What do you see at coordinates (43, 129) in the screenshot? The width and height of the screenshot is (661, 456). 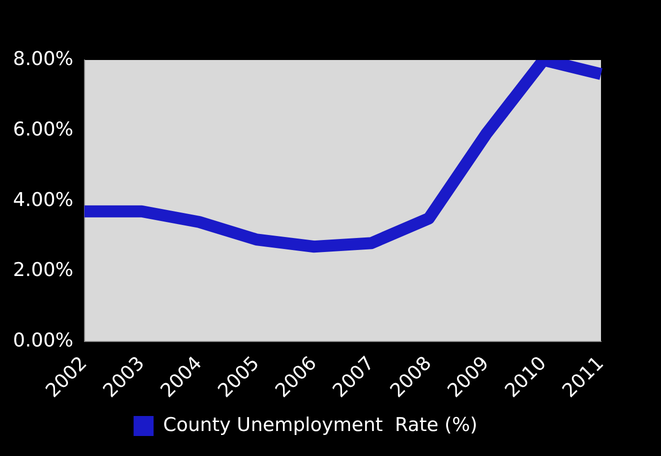 I see `y-tick-label: 6.00%` at bounding box center [43, 129].